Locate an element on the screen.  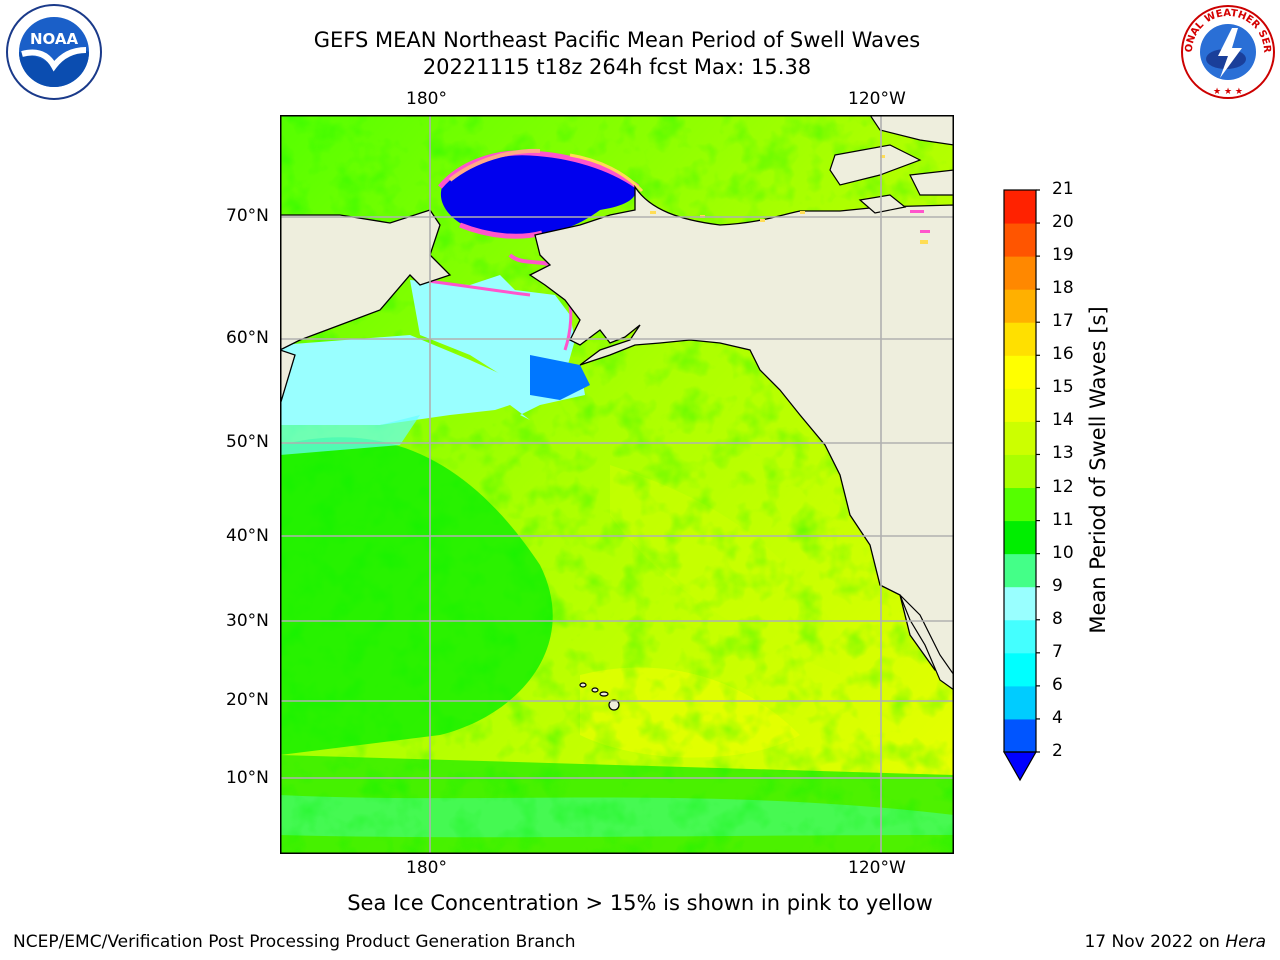
colorbar-tick-label: 18 is located at coordinates (1063, 288).